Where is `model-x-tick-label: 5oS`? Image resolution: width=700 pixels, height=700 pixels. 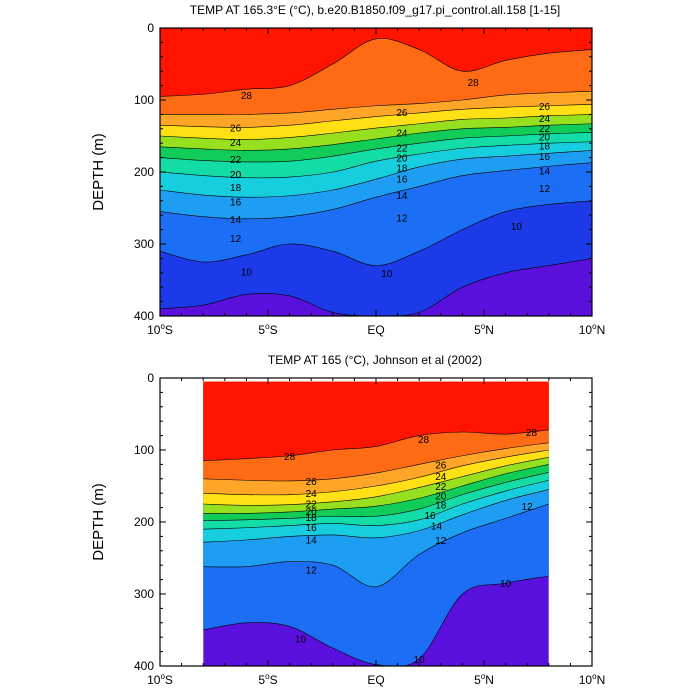
model-x-tick-label: 5oS is located at coordinates (267, 329).